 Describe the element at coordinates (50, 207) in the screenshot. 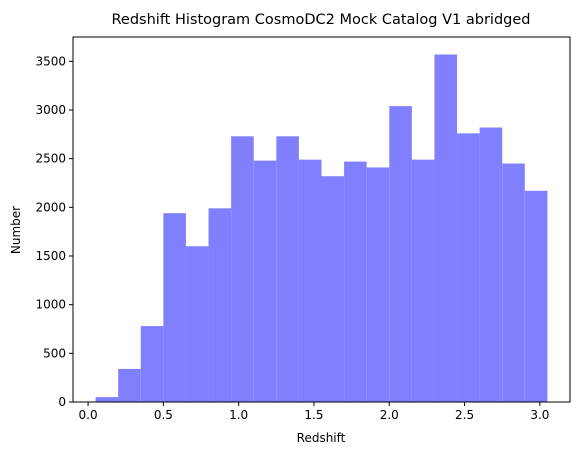

I see `y-tick-label: 2000` at that location.